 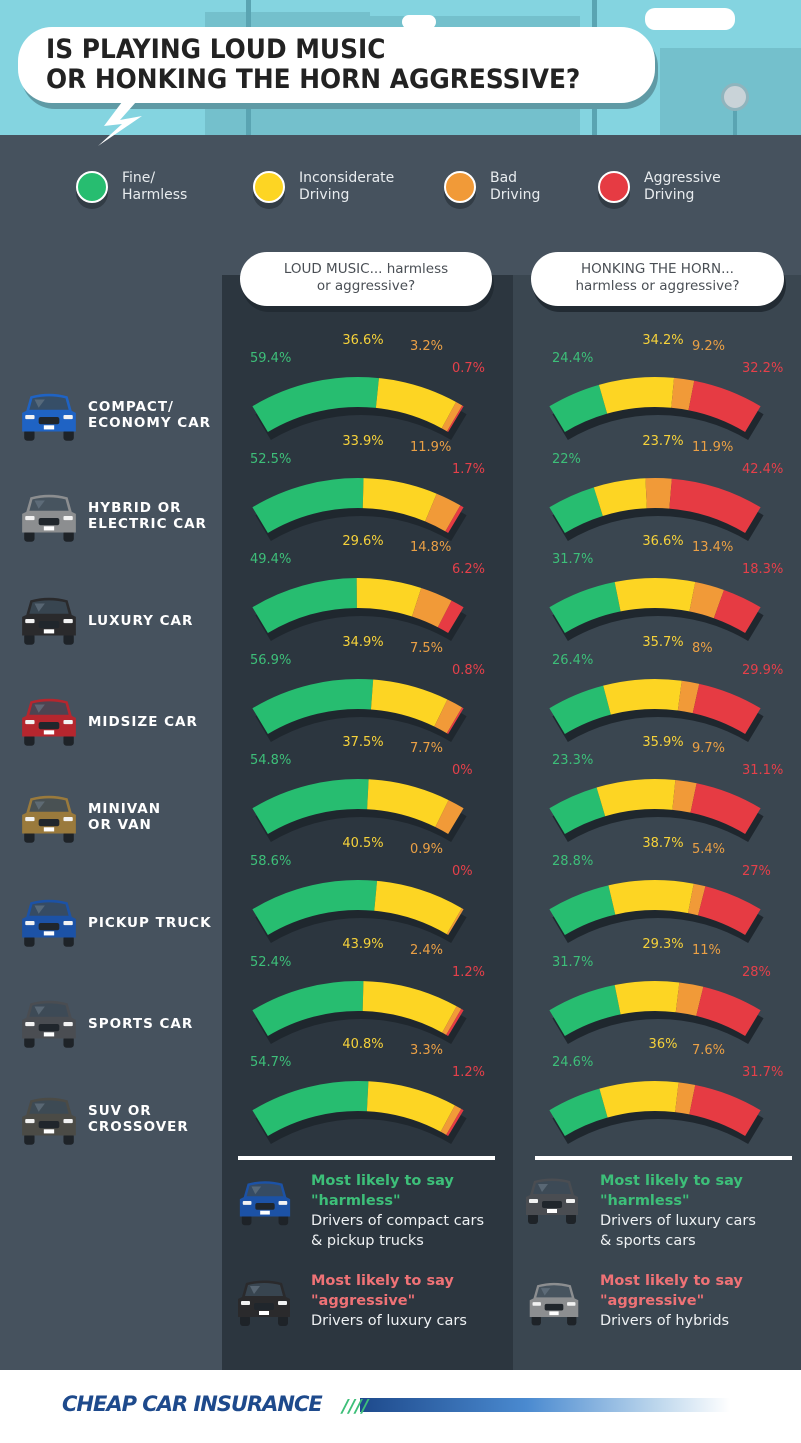 I want to click on logo-stripes: ////, so click(x=355, y=1406).